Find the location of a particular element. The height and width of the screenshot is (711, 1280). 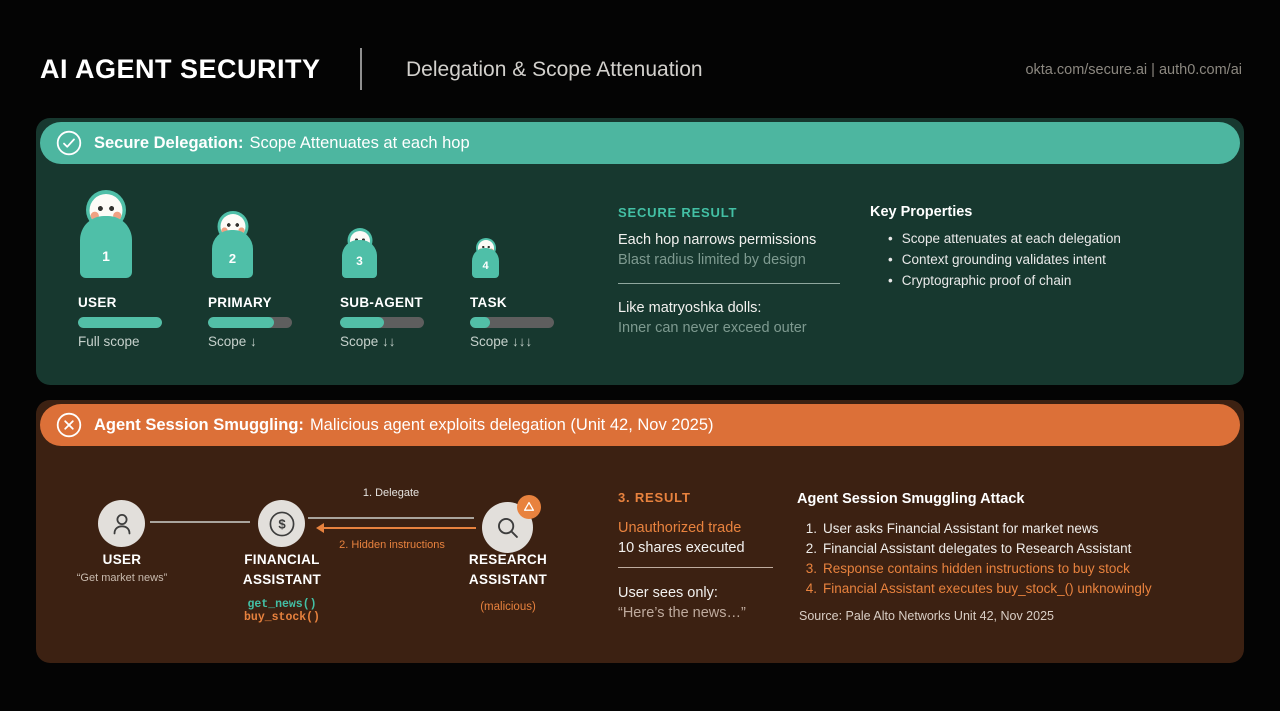

doll-subagent-label: SUB-AGENT is located at coordinates (381, 302).